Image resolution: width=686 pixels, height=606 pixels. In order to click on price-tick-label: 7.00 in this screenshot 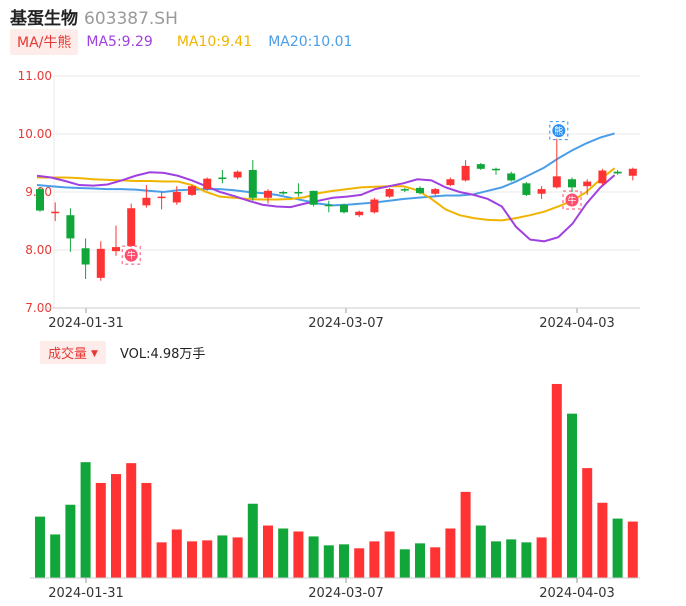, I will do `click(38, 308)`.